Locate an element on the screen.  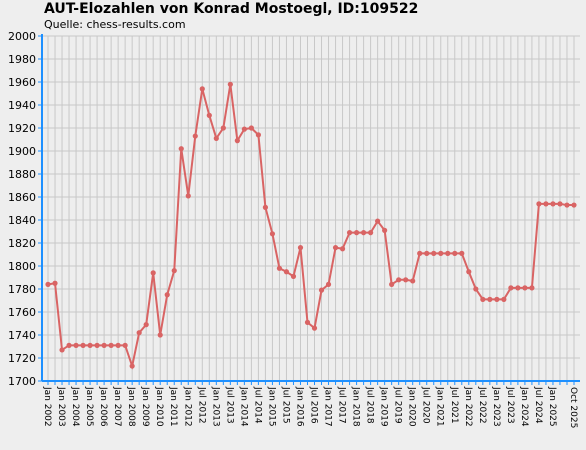
x-tick-label: Jan 2009 is located at coordinates (145, 406).